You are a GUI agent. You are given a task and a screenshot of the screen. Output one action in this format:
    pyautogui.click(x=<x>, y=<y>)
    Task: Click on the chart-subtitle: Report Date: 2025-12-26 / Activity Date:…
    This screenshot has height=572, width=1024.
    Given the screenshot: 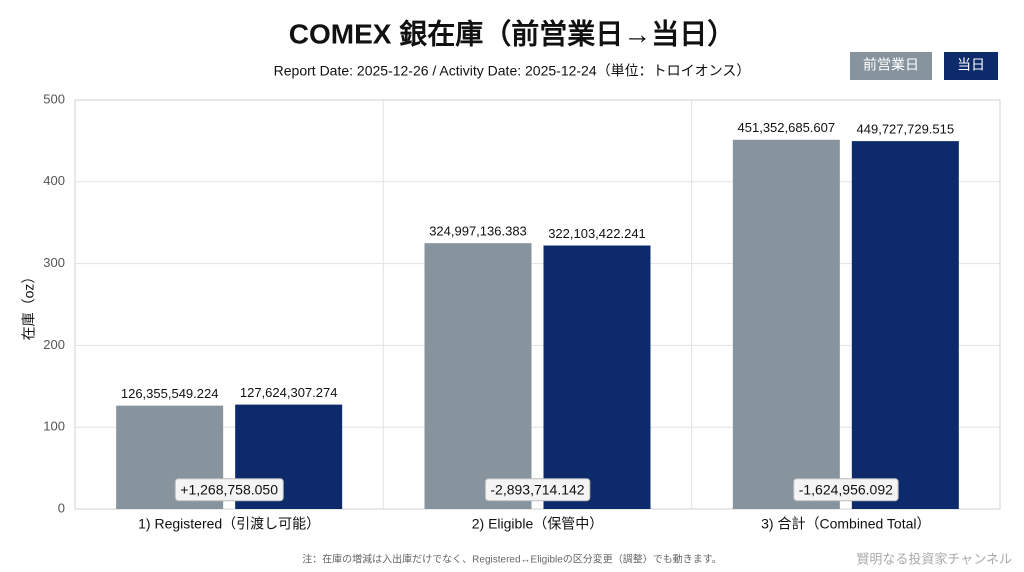 What is the action you would take?
    pyautogui.click(x=512, y=71)
    